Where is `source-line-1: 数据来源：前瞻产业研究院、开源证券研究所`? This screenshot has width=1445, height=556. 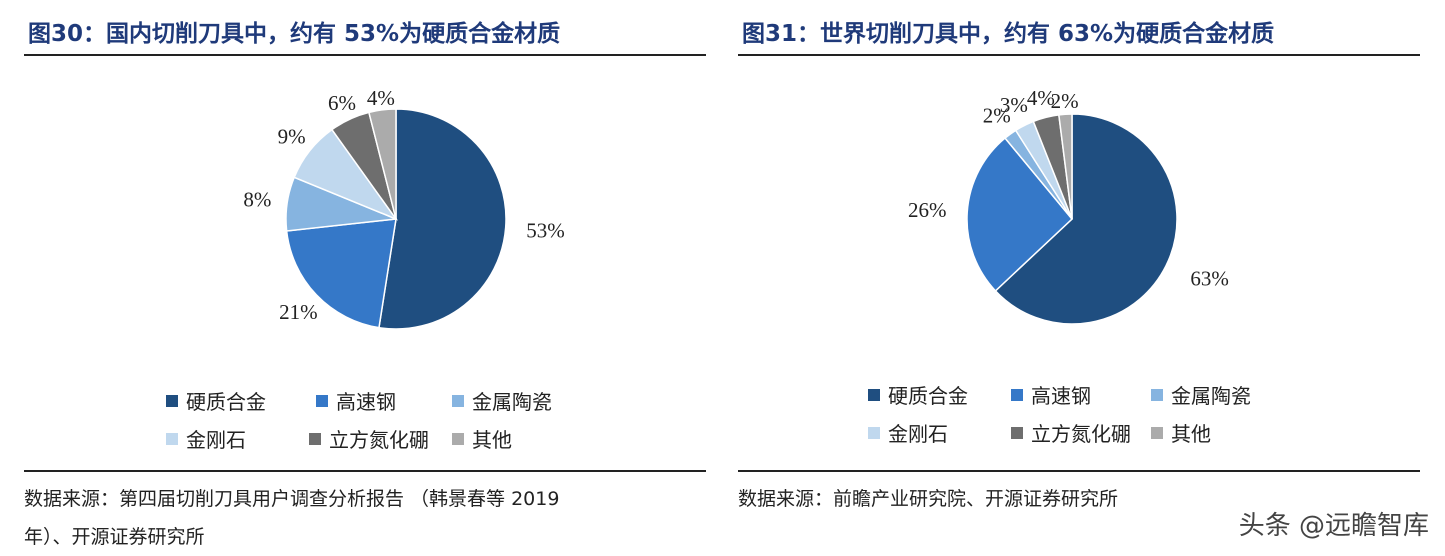
source-line-1: 数据来源：前瞻产业研究院、开源证券研究所 is located at coordinates (928, 499).